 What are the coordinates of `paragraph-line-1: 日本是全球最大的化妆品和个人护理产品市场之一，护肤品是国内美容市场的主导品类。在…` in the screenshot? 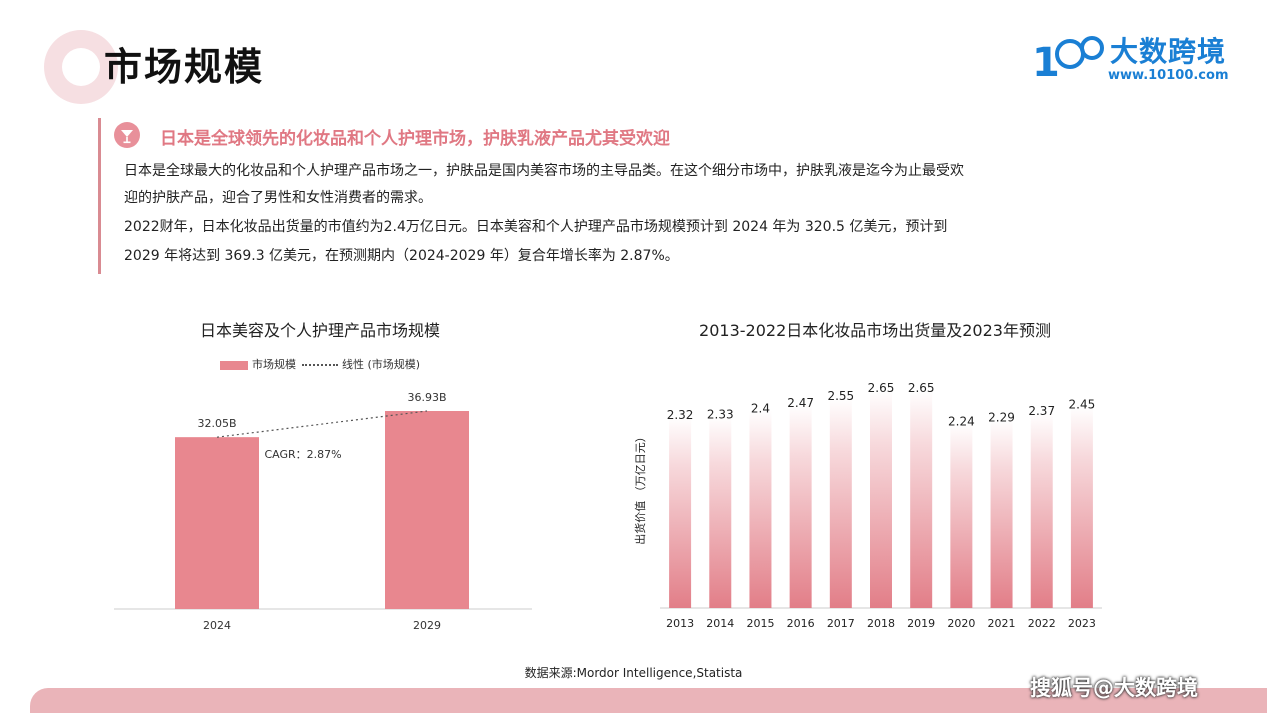 It's located at (544, 171).